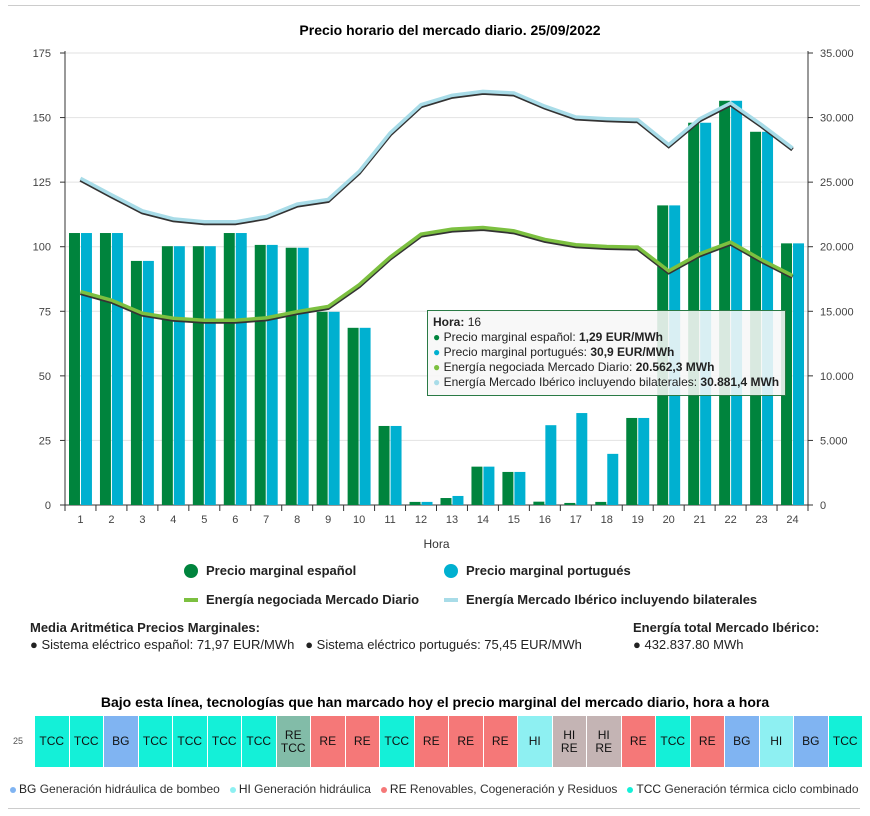 This screenshot has width=870, height=816. Describe the element at coordinates (823, 506) in the screenshot. I see `right-tick-label: 0` at that location.